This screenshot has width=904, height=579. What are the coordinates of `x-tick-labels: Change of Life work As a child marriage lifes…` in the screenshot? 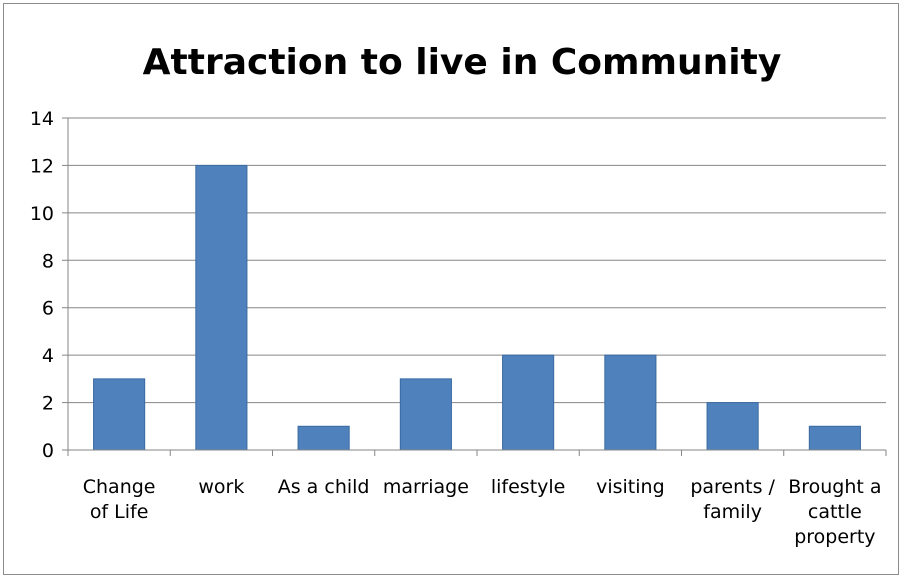 It's located at (482, 512).